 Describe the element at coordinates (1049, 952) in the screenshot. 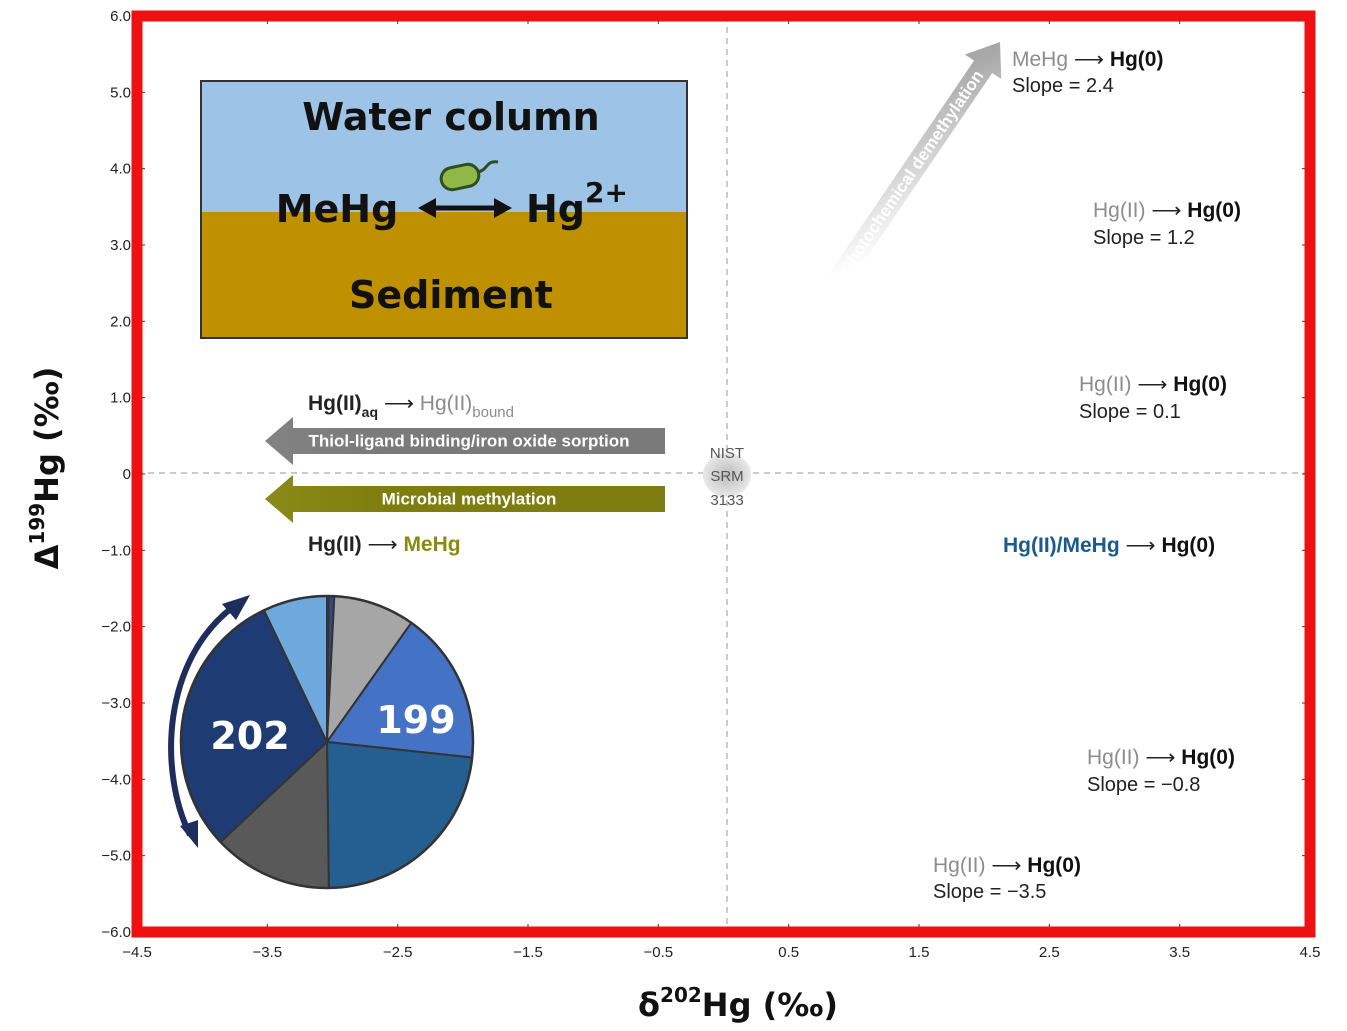

I see `x-tick-label: 2.5` at that location.